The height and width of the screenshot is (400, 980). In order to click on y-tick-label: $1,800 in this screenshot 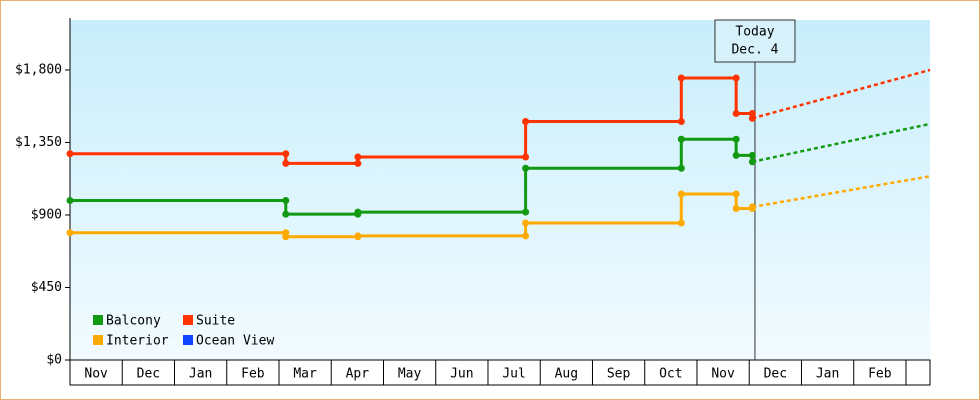, I will do `click(38, 69)`.